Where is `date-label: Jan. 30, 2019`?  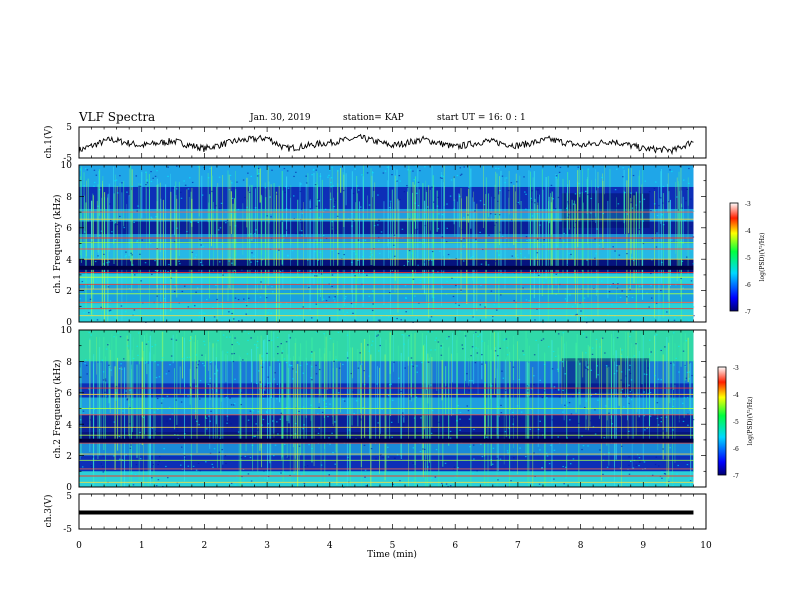
date-label: Jan. 30, 2019 is located at coordinates (280, 118).